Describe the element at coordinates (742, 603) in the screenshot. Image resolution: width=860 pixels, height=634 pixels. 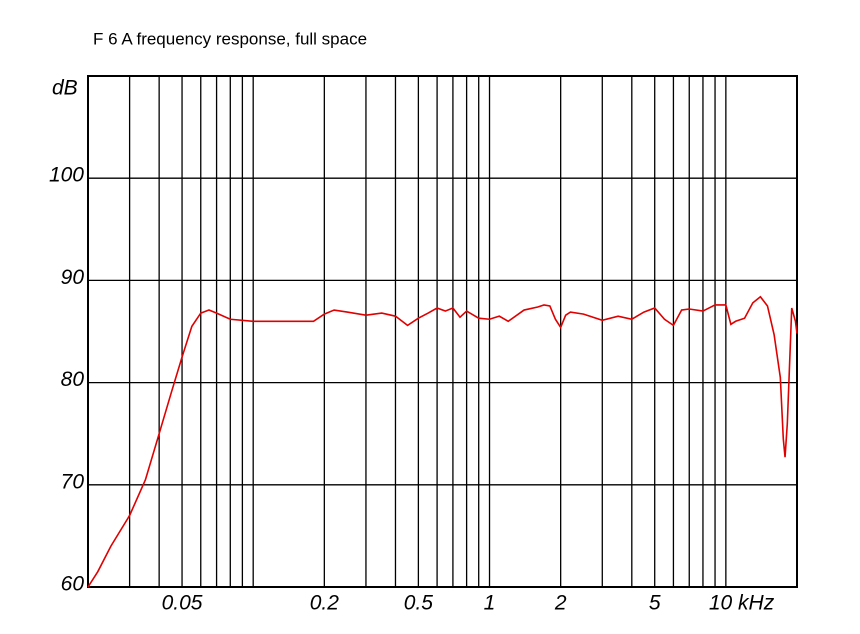
I see `x-tick-label: 10 kHz` at that location.